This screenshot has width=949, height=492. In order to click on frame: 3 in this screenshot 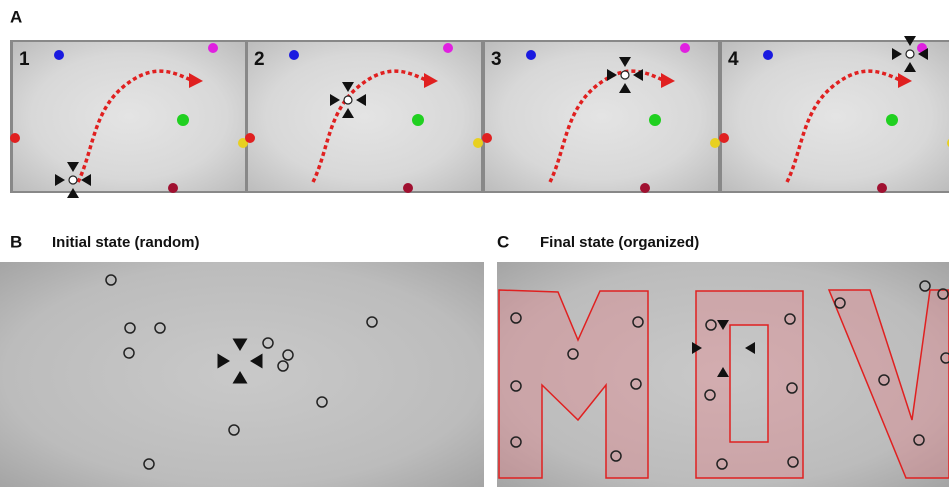, I will do `click(601, 117)`.